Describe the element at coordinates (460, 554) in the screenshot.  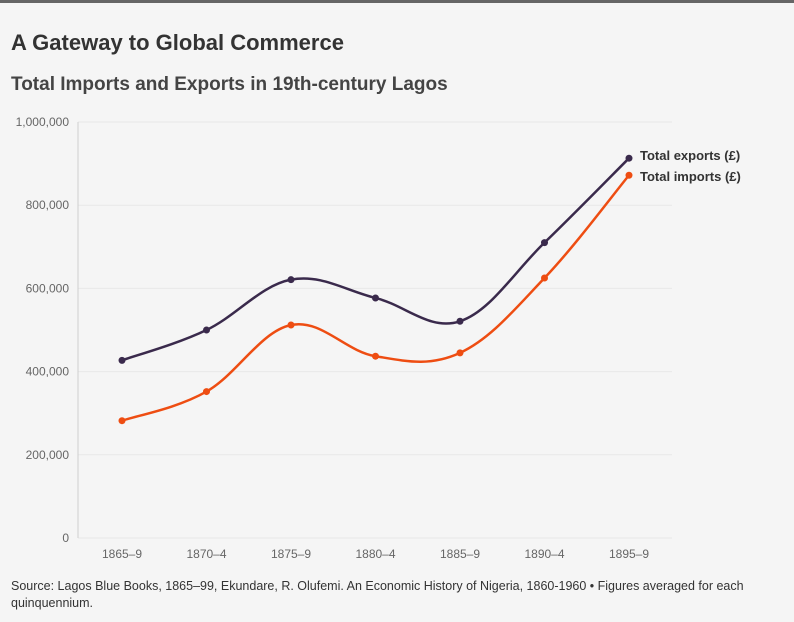
I see `x-tick-label: 1885–9` at that location.